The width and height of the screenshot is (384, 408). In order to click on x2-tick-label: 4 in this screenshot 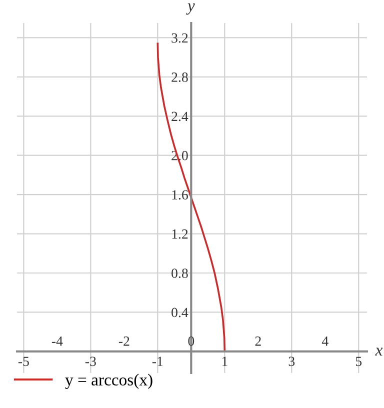, I will do `click(325, 341)`.